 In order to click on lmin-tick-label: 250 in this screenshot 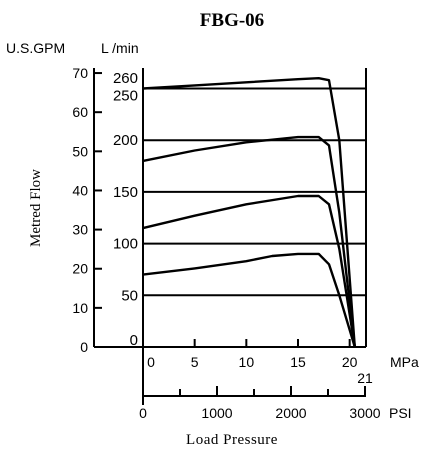, I will do `click(125, 96)`.